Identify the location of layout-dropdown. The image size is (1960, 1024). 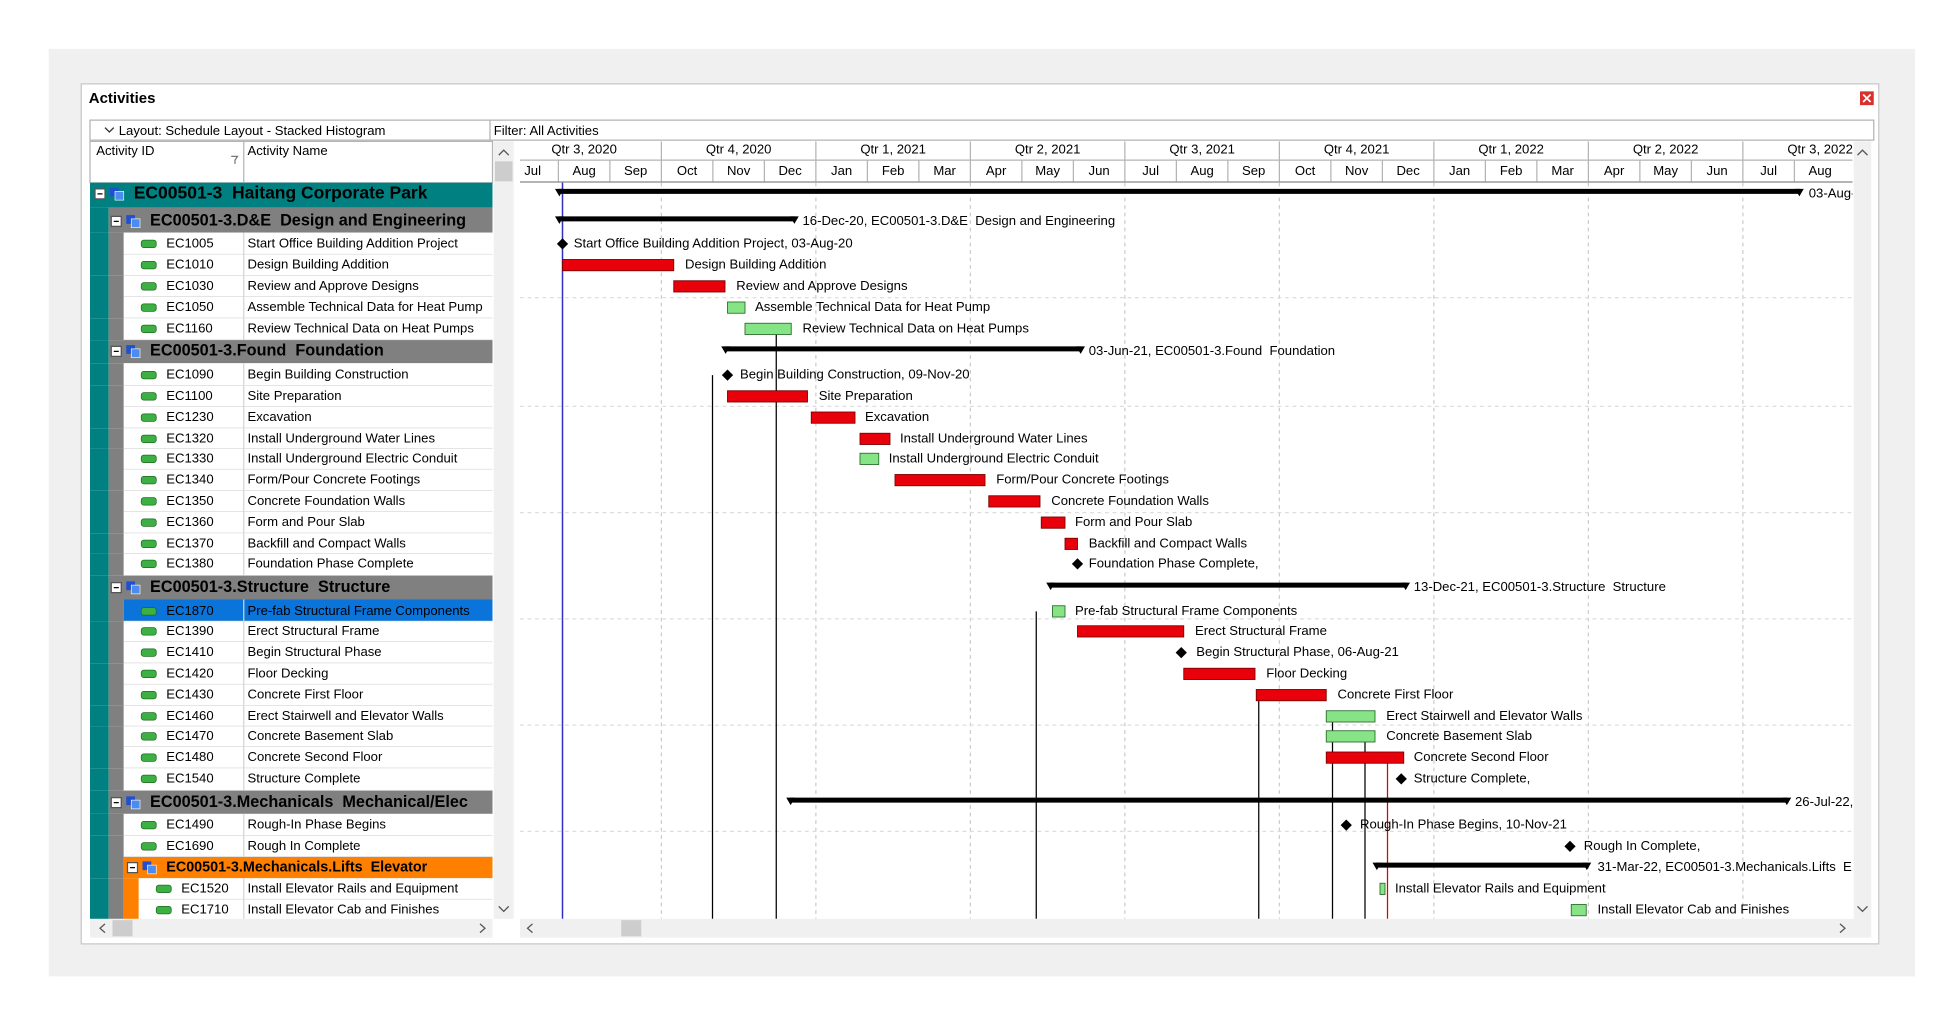
(109, 130).